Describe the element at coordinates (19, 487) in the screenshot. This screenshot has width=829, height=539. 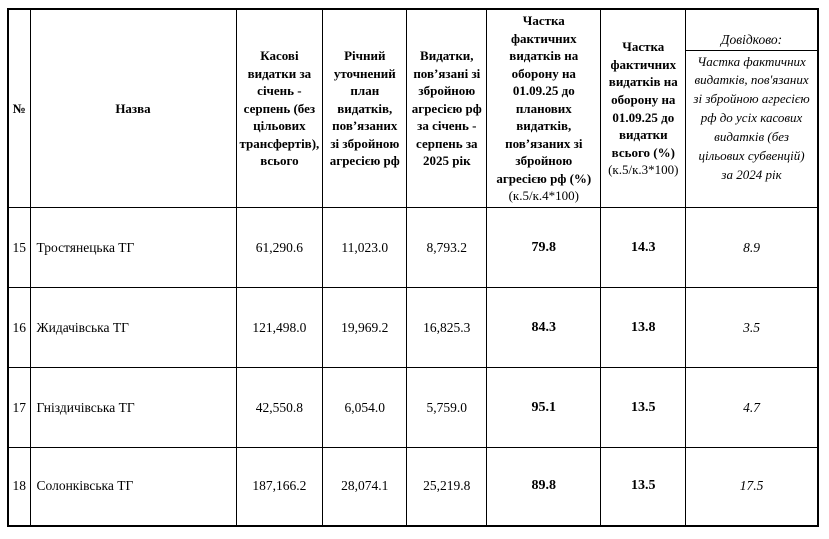
I see `cell-number: 18` at that location.